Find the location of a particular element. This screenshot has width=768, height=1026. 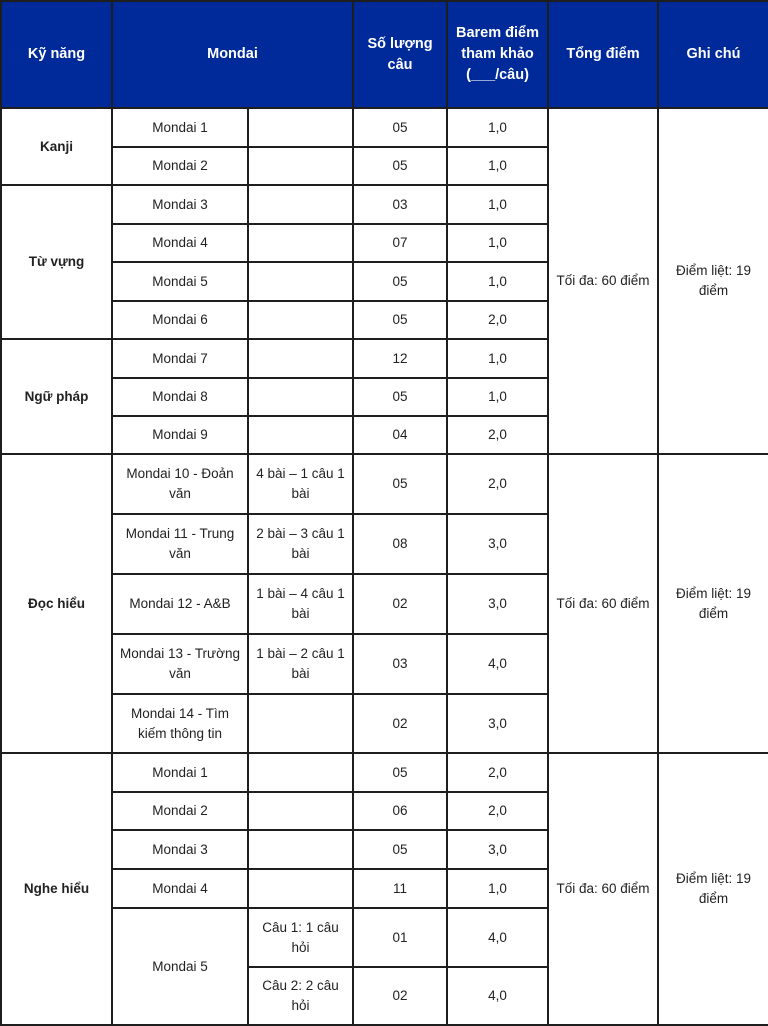

table-row: Mondai 5 Câu 1: 1 câu hỏi 01 4,0 is located at coordinates (384, 966).